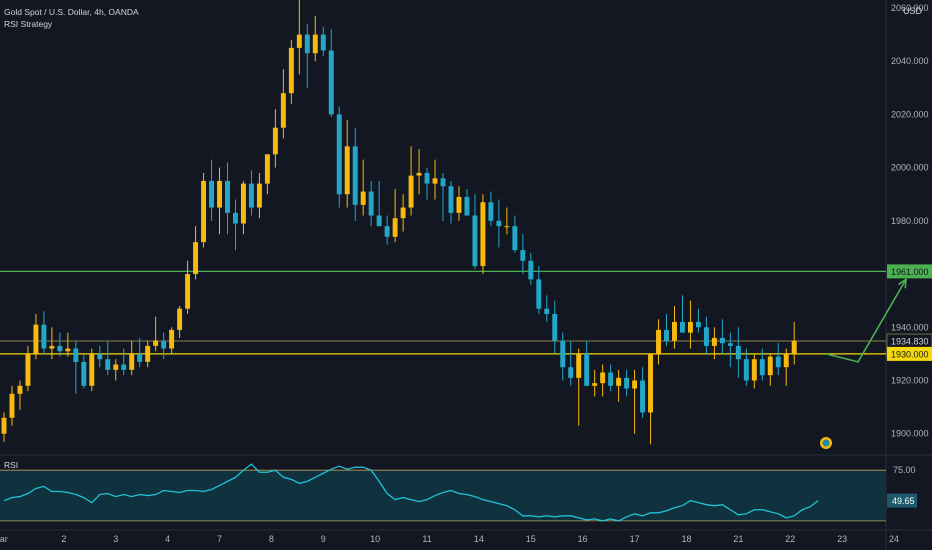  Describe the element at coordinates (910, 272) in the screenshot. I see `resistance-price-label: 1961.000` at that location.